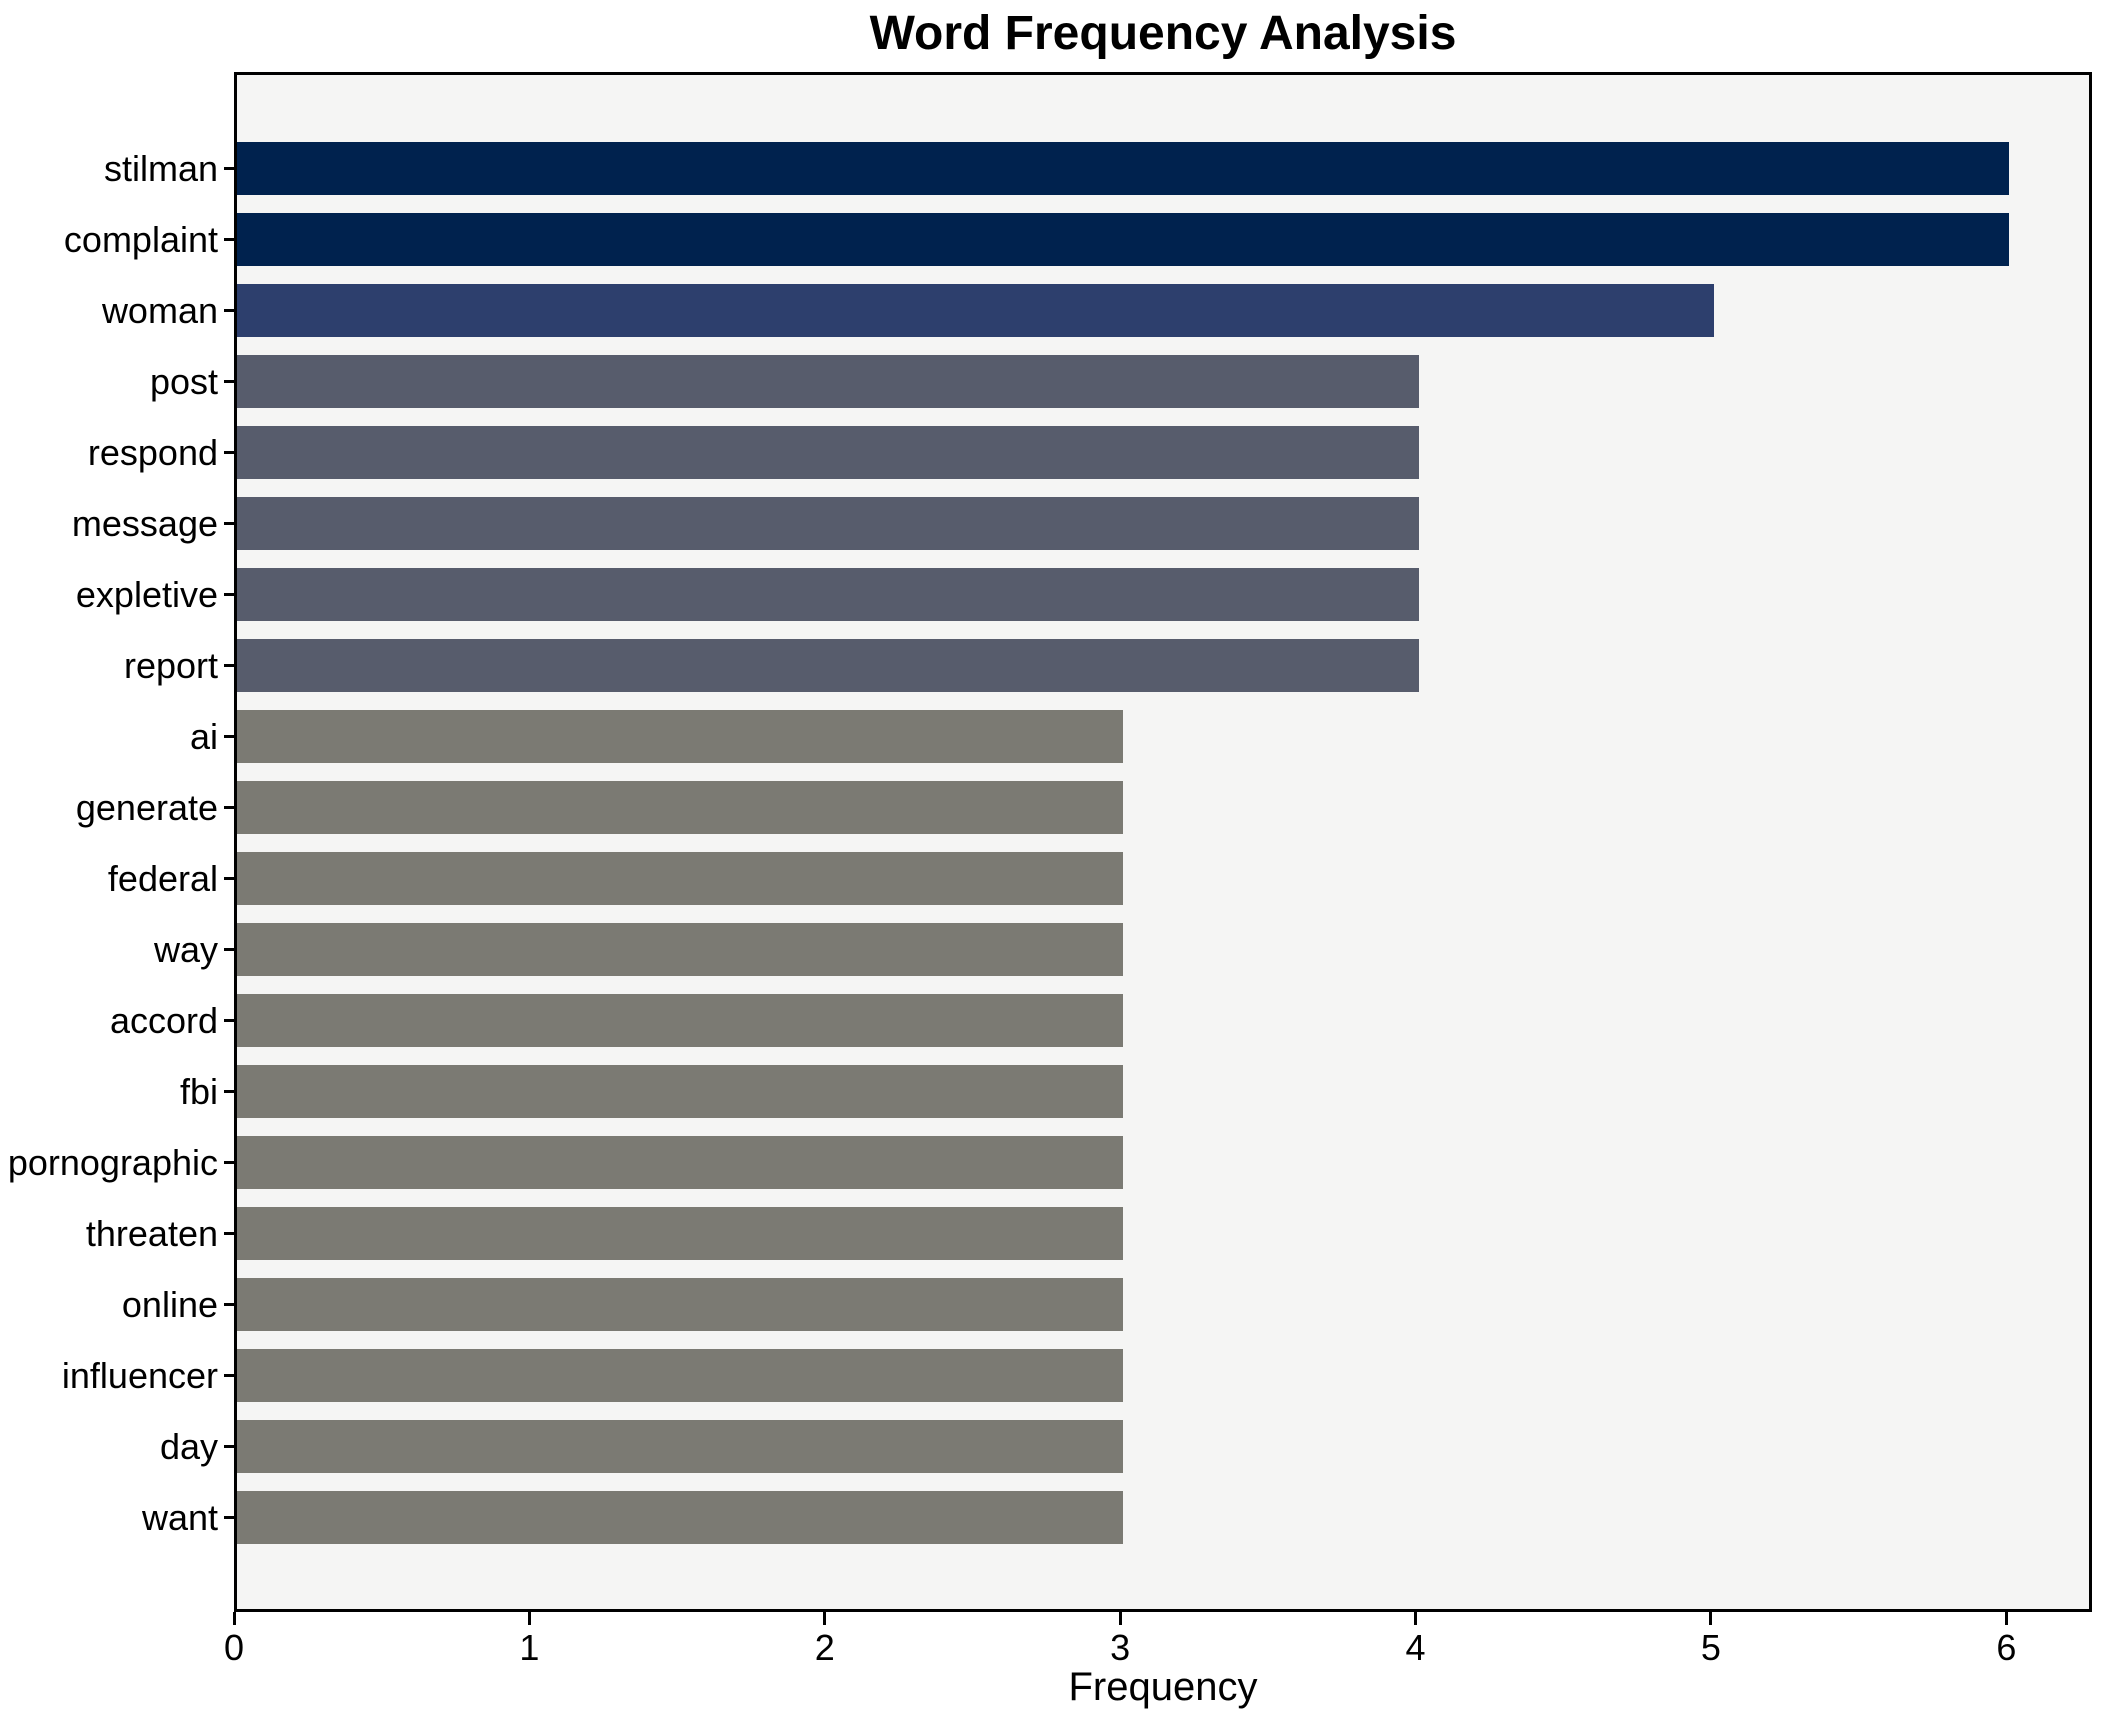 The image size is (2114, 1722). Describe the element at coordinates (151, 1233) in the screenshot. I see `y-tick-label-threaten: threaten` at that location.